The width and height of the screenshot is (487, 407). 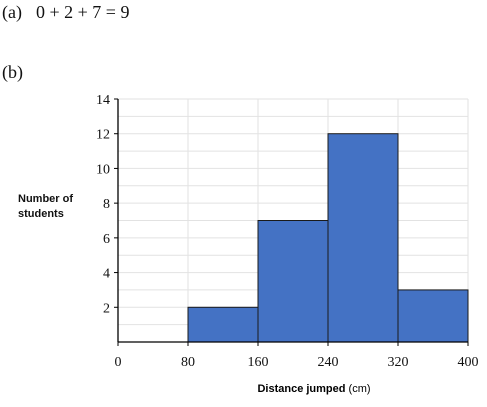 What do you see at coordinates (188, 362) in the screenshot?
I see `x-tick-label: 80` at bounding box center [188, 362].